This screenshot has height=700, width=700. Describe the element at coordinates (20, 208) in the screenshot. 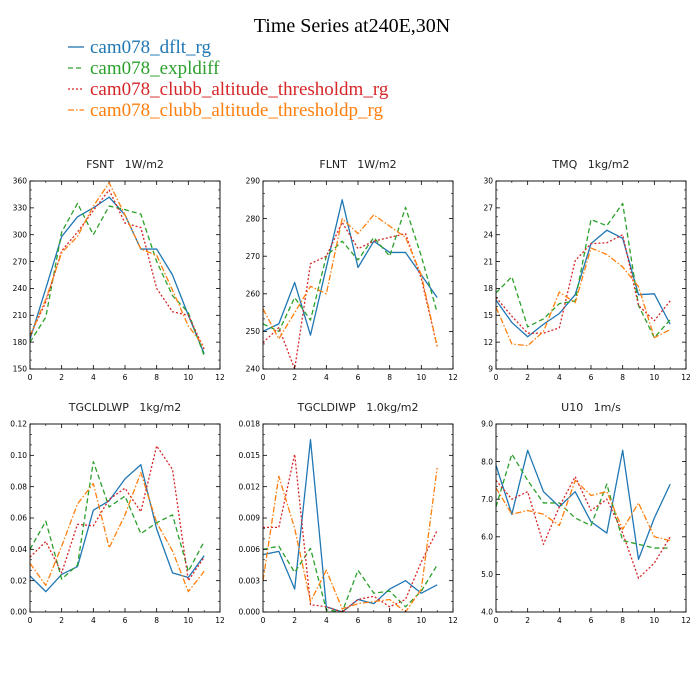

I see `y-tick-label: 330` at that location.